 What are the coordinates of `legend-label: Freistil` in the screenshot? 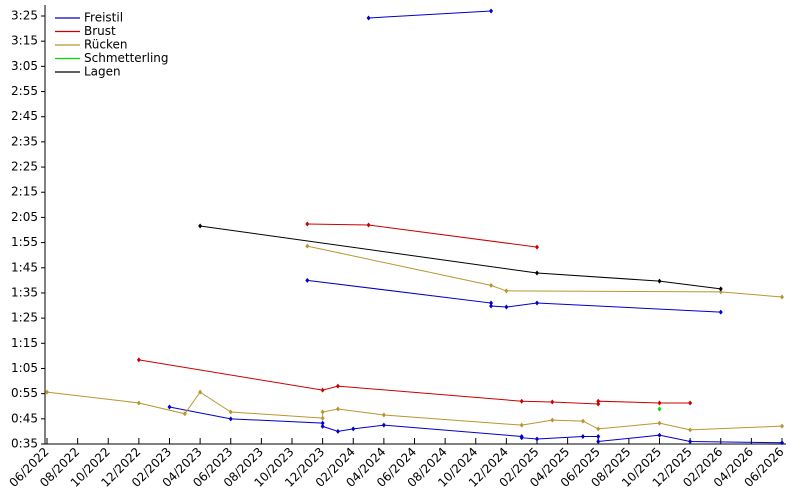 It's located at (103, 18).